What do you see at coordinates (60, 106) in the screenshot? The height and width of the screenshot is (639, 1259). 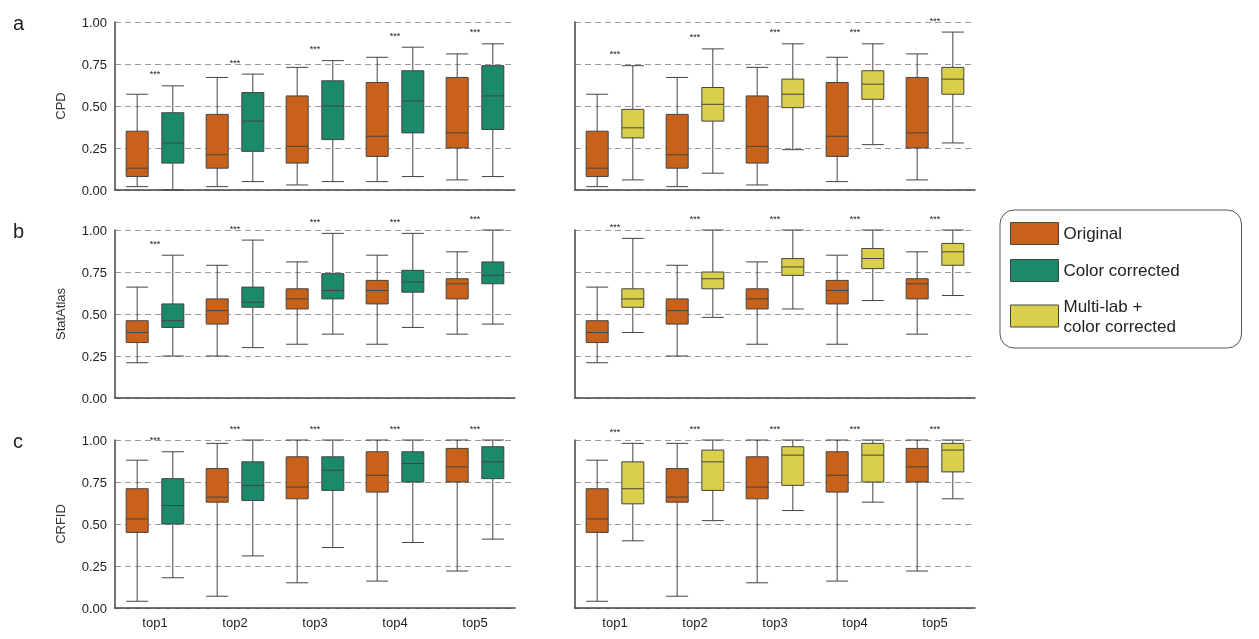 I see `y-axis-title: CPD` at bounding box center [60, 106].